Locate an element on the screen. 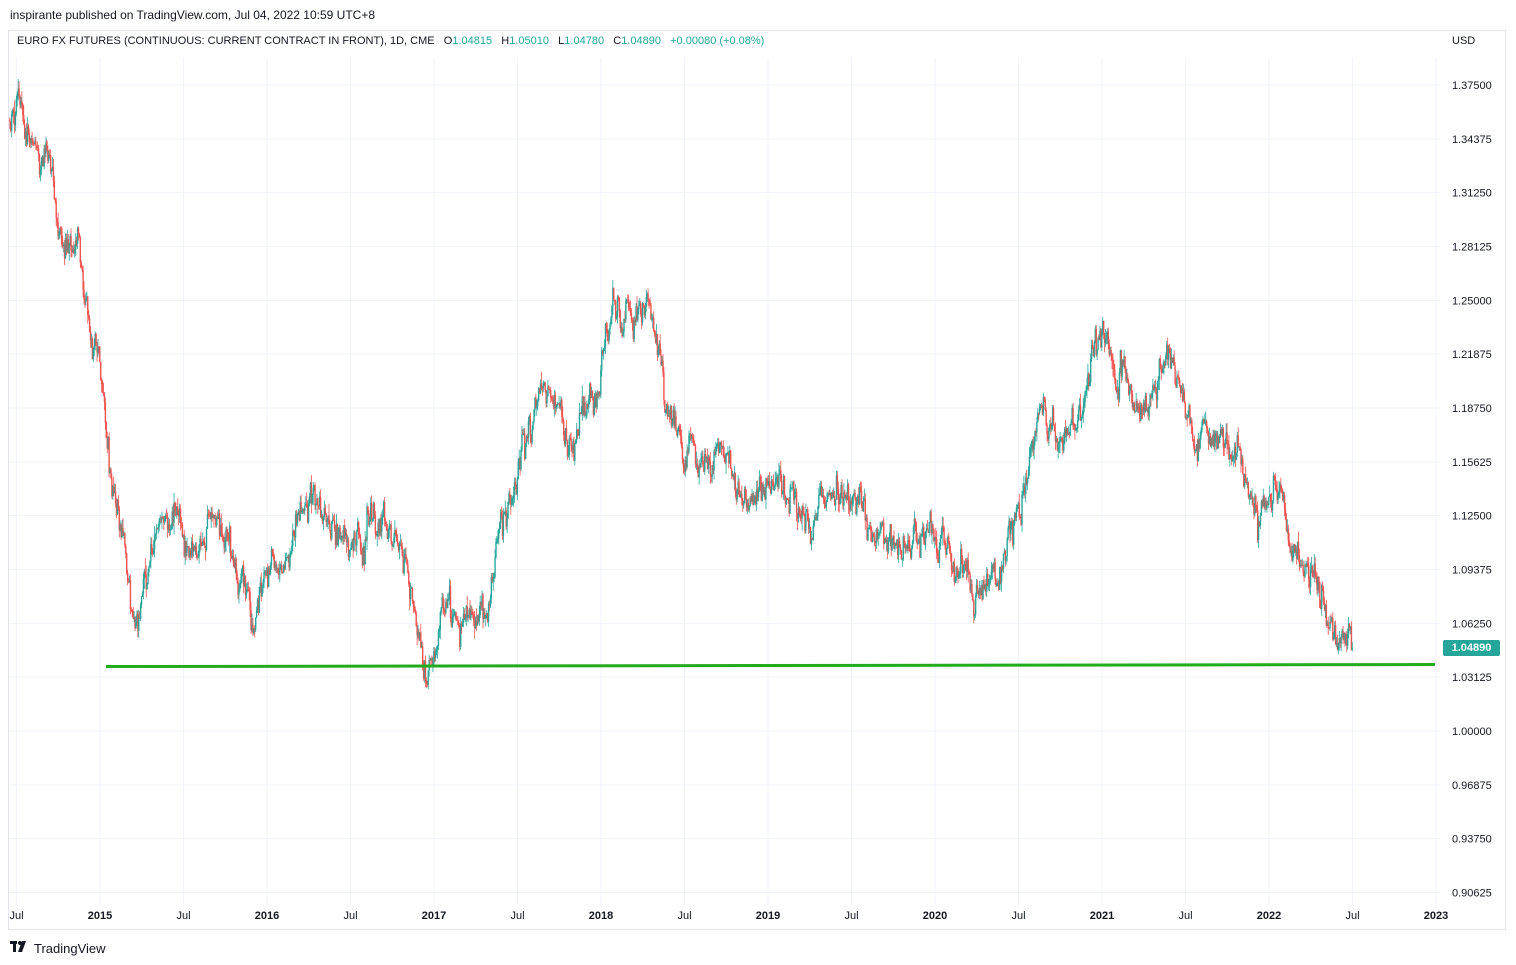 This screenshot has width=1516, height=965. currency-label: USD is located at coordinates (1464, 41).